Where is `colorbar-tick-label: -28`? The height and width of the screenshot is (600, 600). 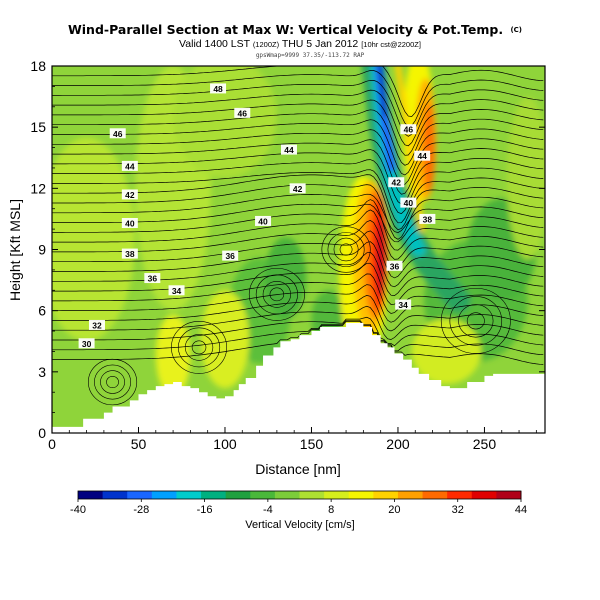
colorbar-tick-label: -28 is located at coordinates (141, 510).